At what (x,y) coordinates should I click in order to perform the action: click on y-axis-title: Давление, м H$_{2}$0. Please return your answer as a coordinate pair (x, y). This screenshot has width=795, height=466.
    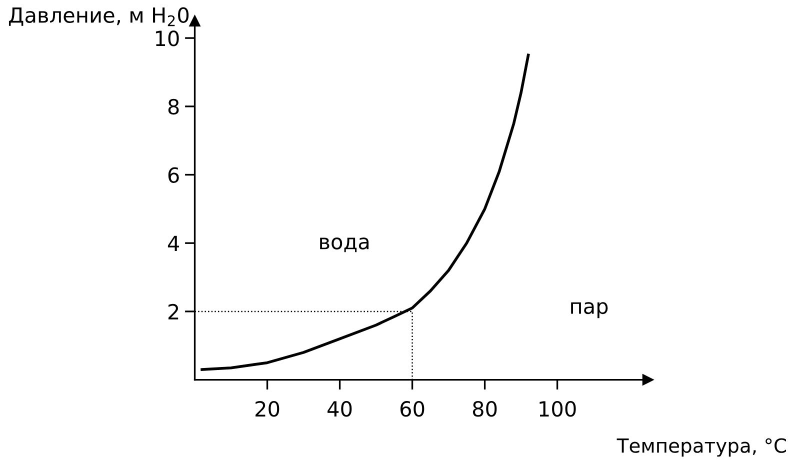
    Looking at the image, I should click on (98, 16).